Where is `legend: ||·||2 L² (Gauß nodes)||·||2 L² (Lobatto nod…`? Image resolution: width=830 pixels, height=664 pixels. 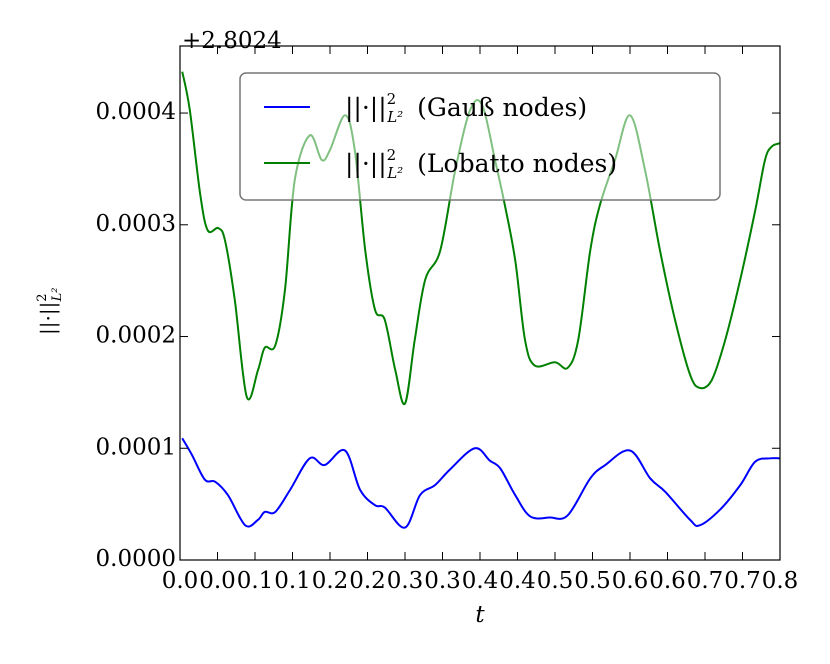 legend: ||·||2 L² (Gauß nodes)||·||2 L² (Lobatto nod… is located at coordinates (480, 136).